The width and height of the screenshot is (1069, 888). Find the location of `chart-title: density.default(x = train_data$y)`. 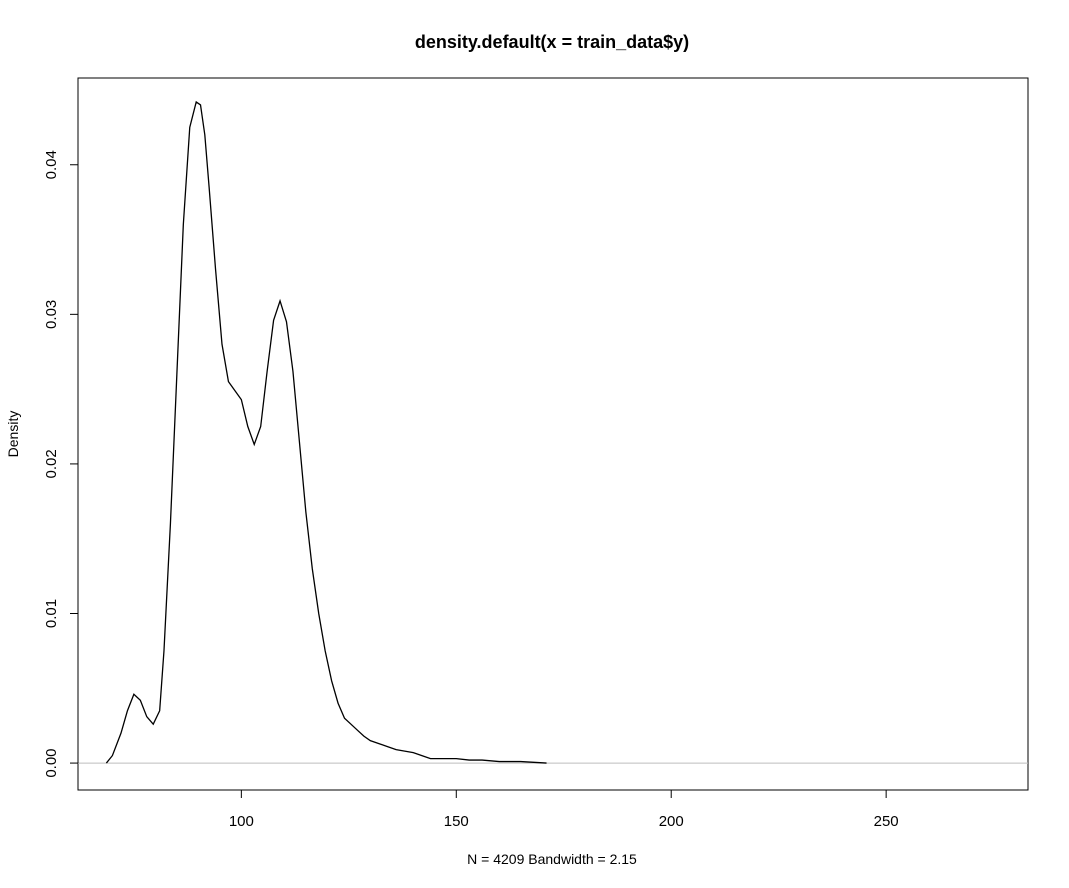

chart-title: density.default(x = train_data$y) is located at coordinates (552, 42).